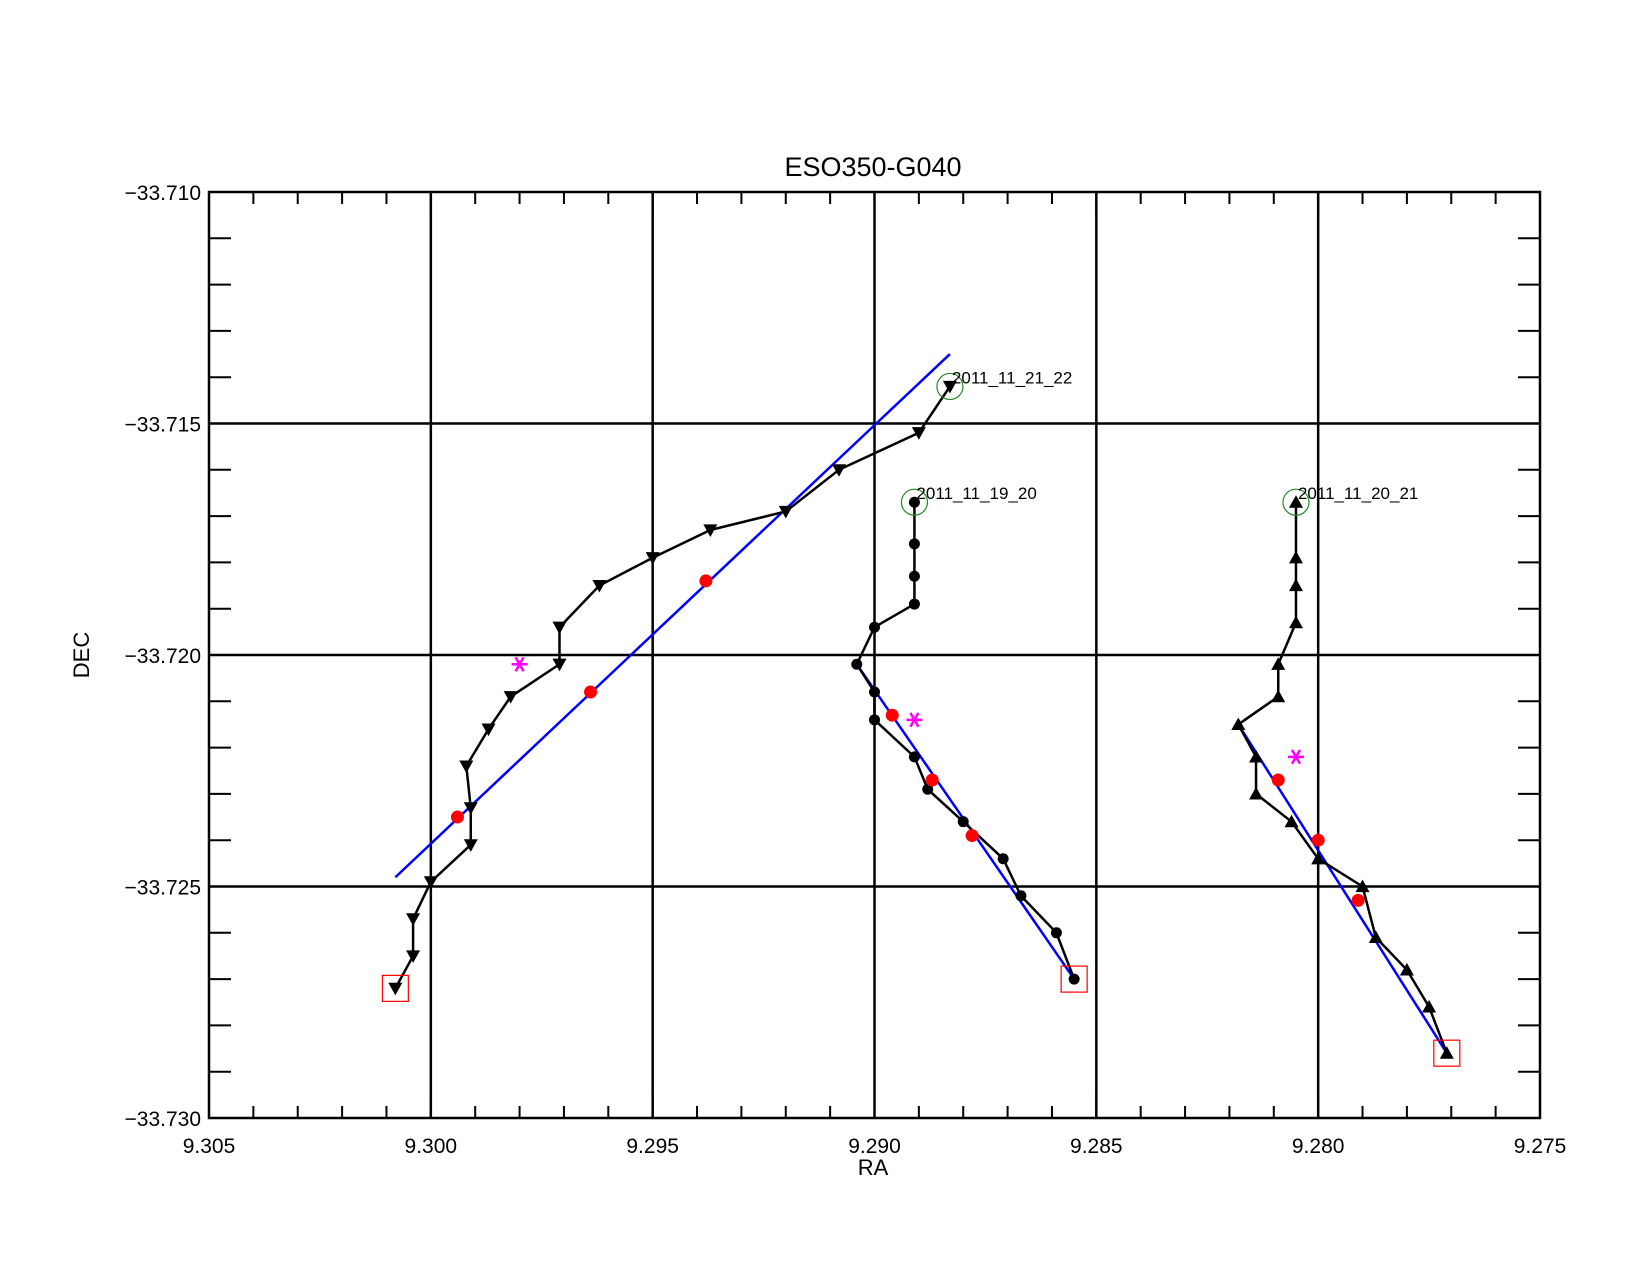 This screenshot has height=1275, width=1650. What do you see at coordinates (1012, 377) in the screenshot?
I see `track-label: 2011_11_21_22` at bounding box center [1012, 377].